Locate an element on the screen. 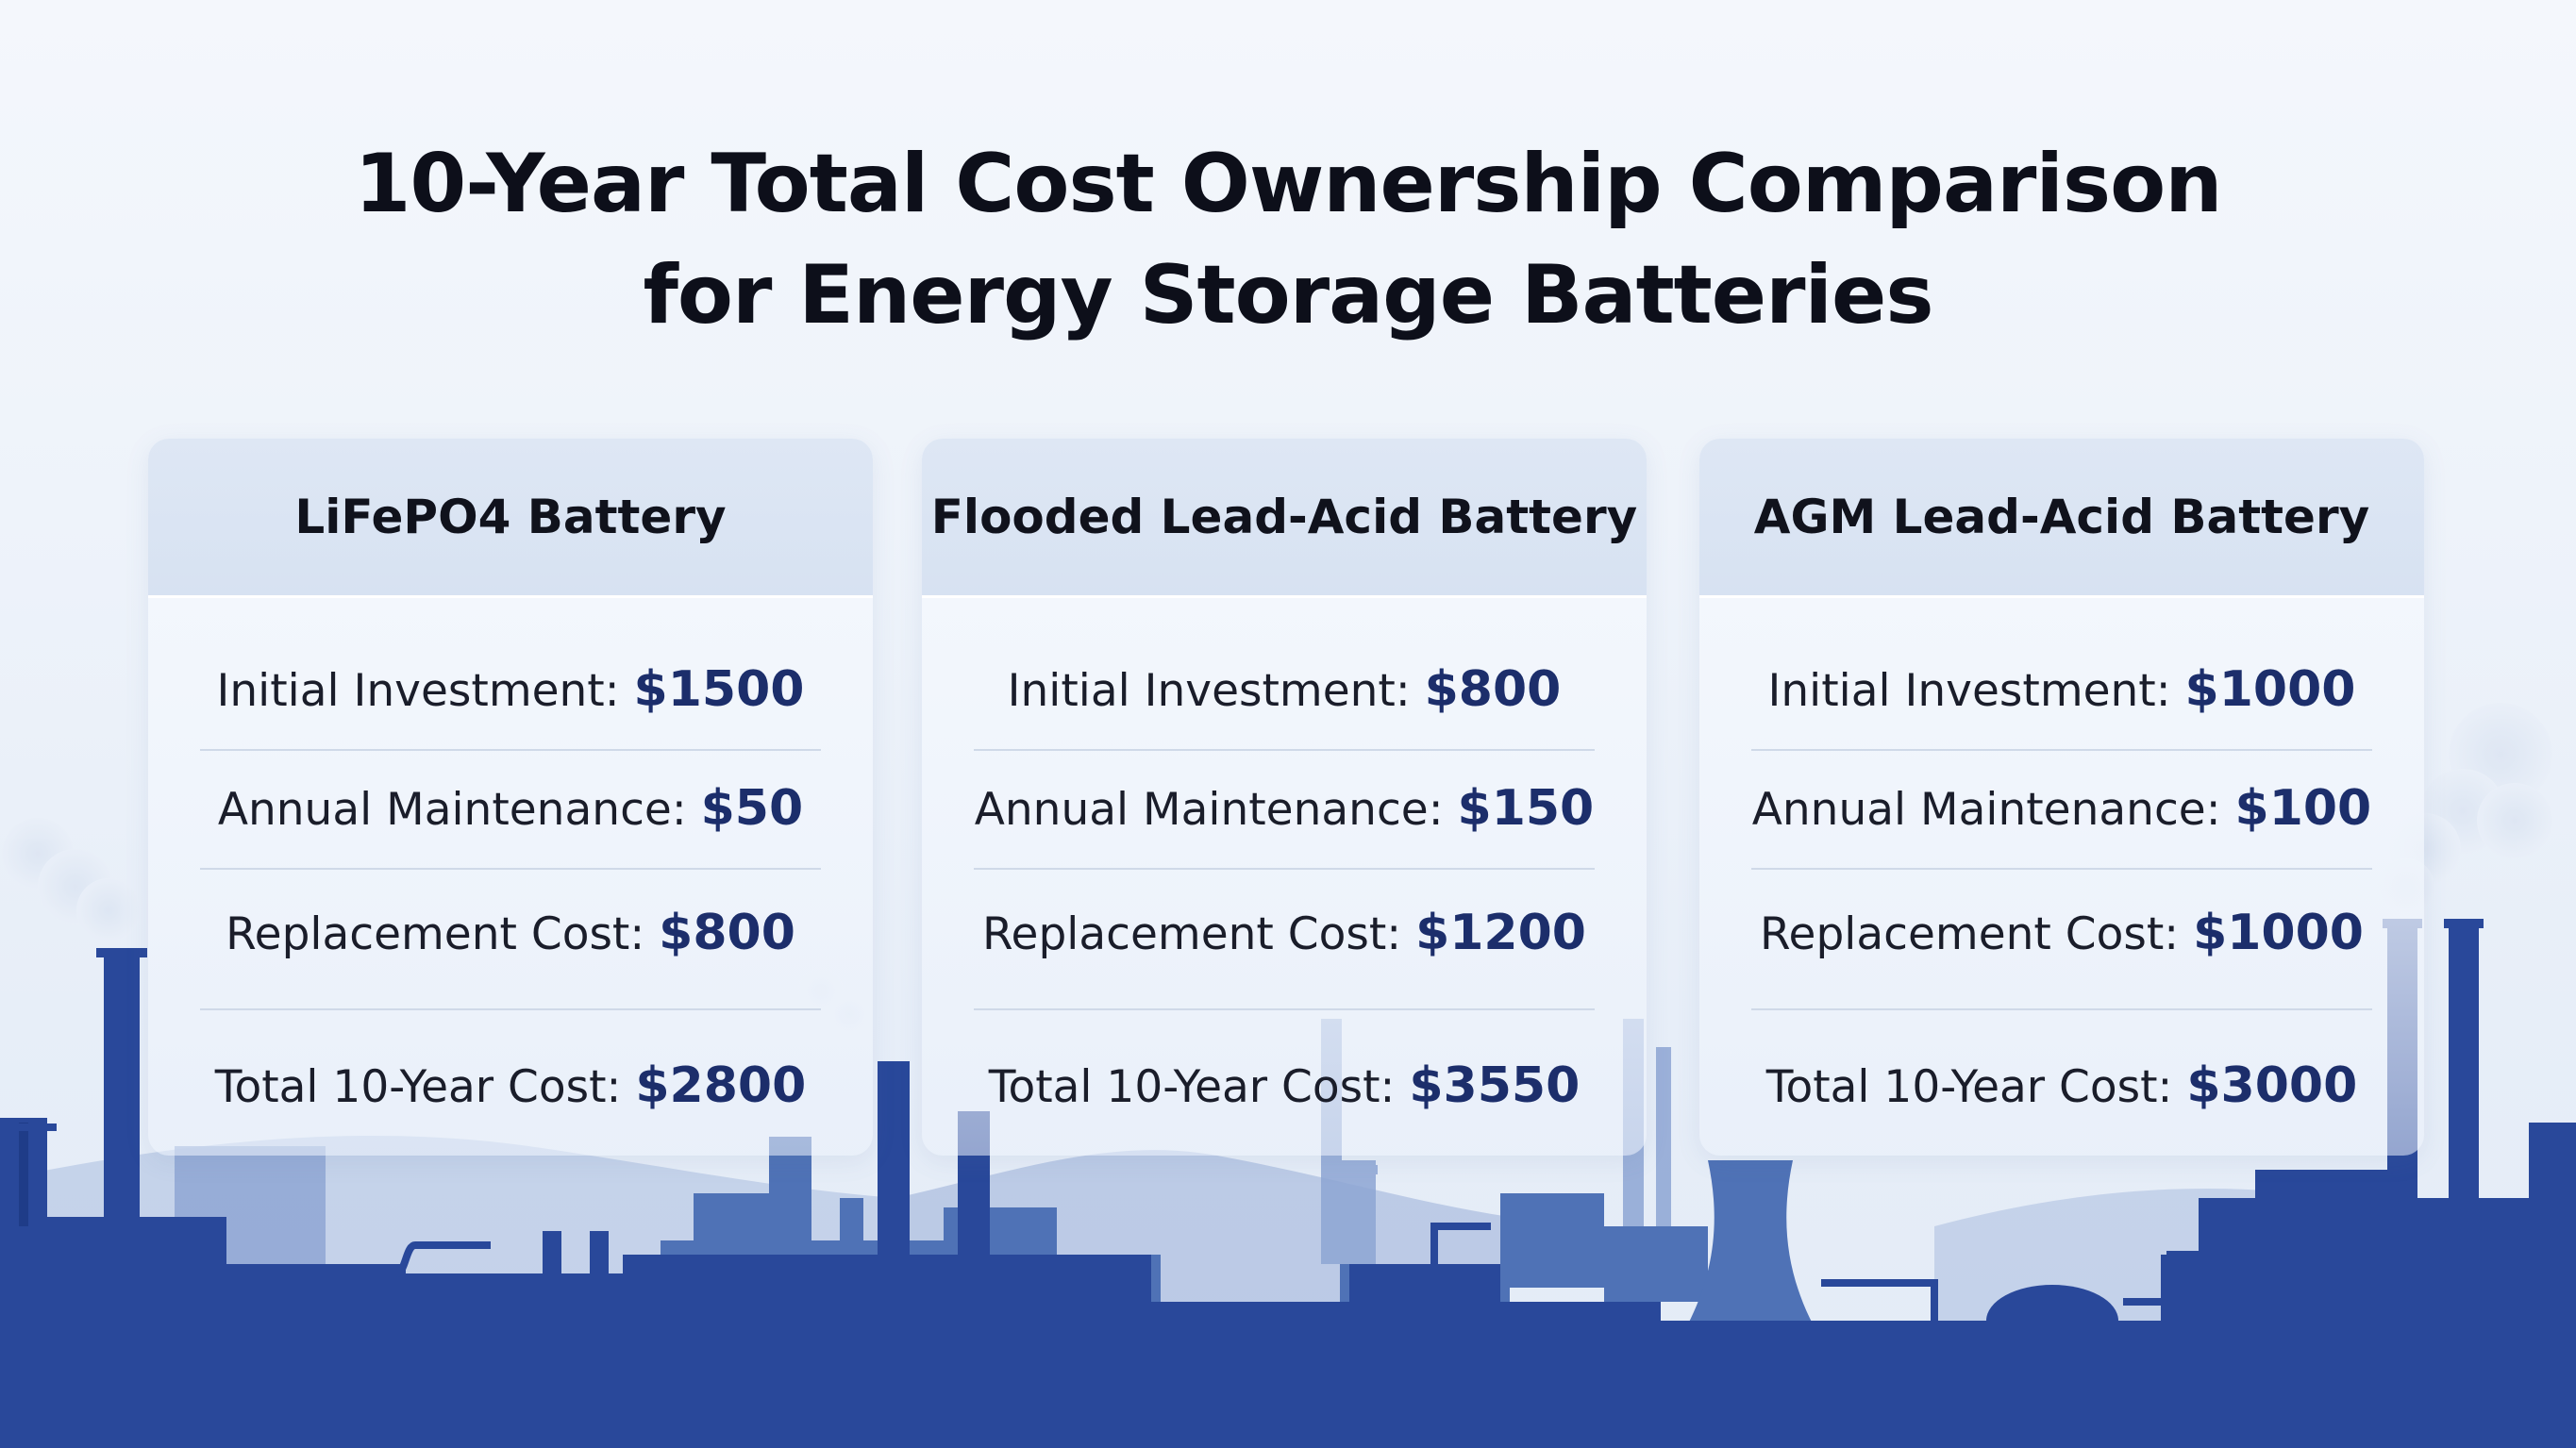 The width and height of the screenshot is (2576, 1448). card-header: AGM Lead-Acid Battery is located at coordinates (2061, 518).